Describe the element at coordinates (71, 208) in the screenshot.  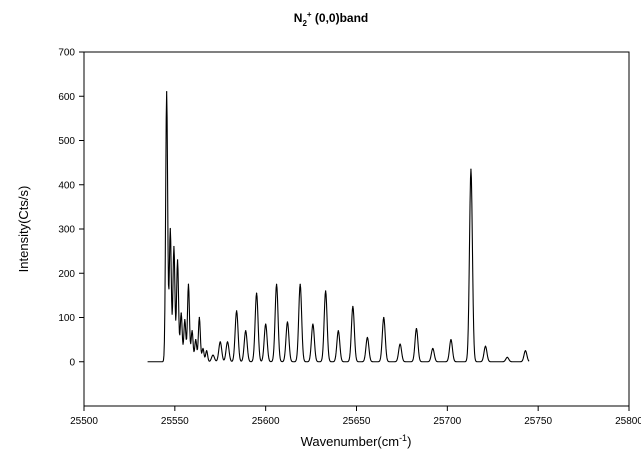
I see `y-axis: 0 100 200 300 400 500 600 700` at that location.